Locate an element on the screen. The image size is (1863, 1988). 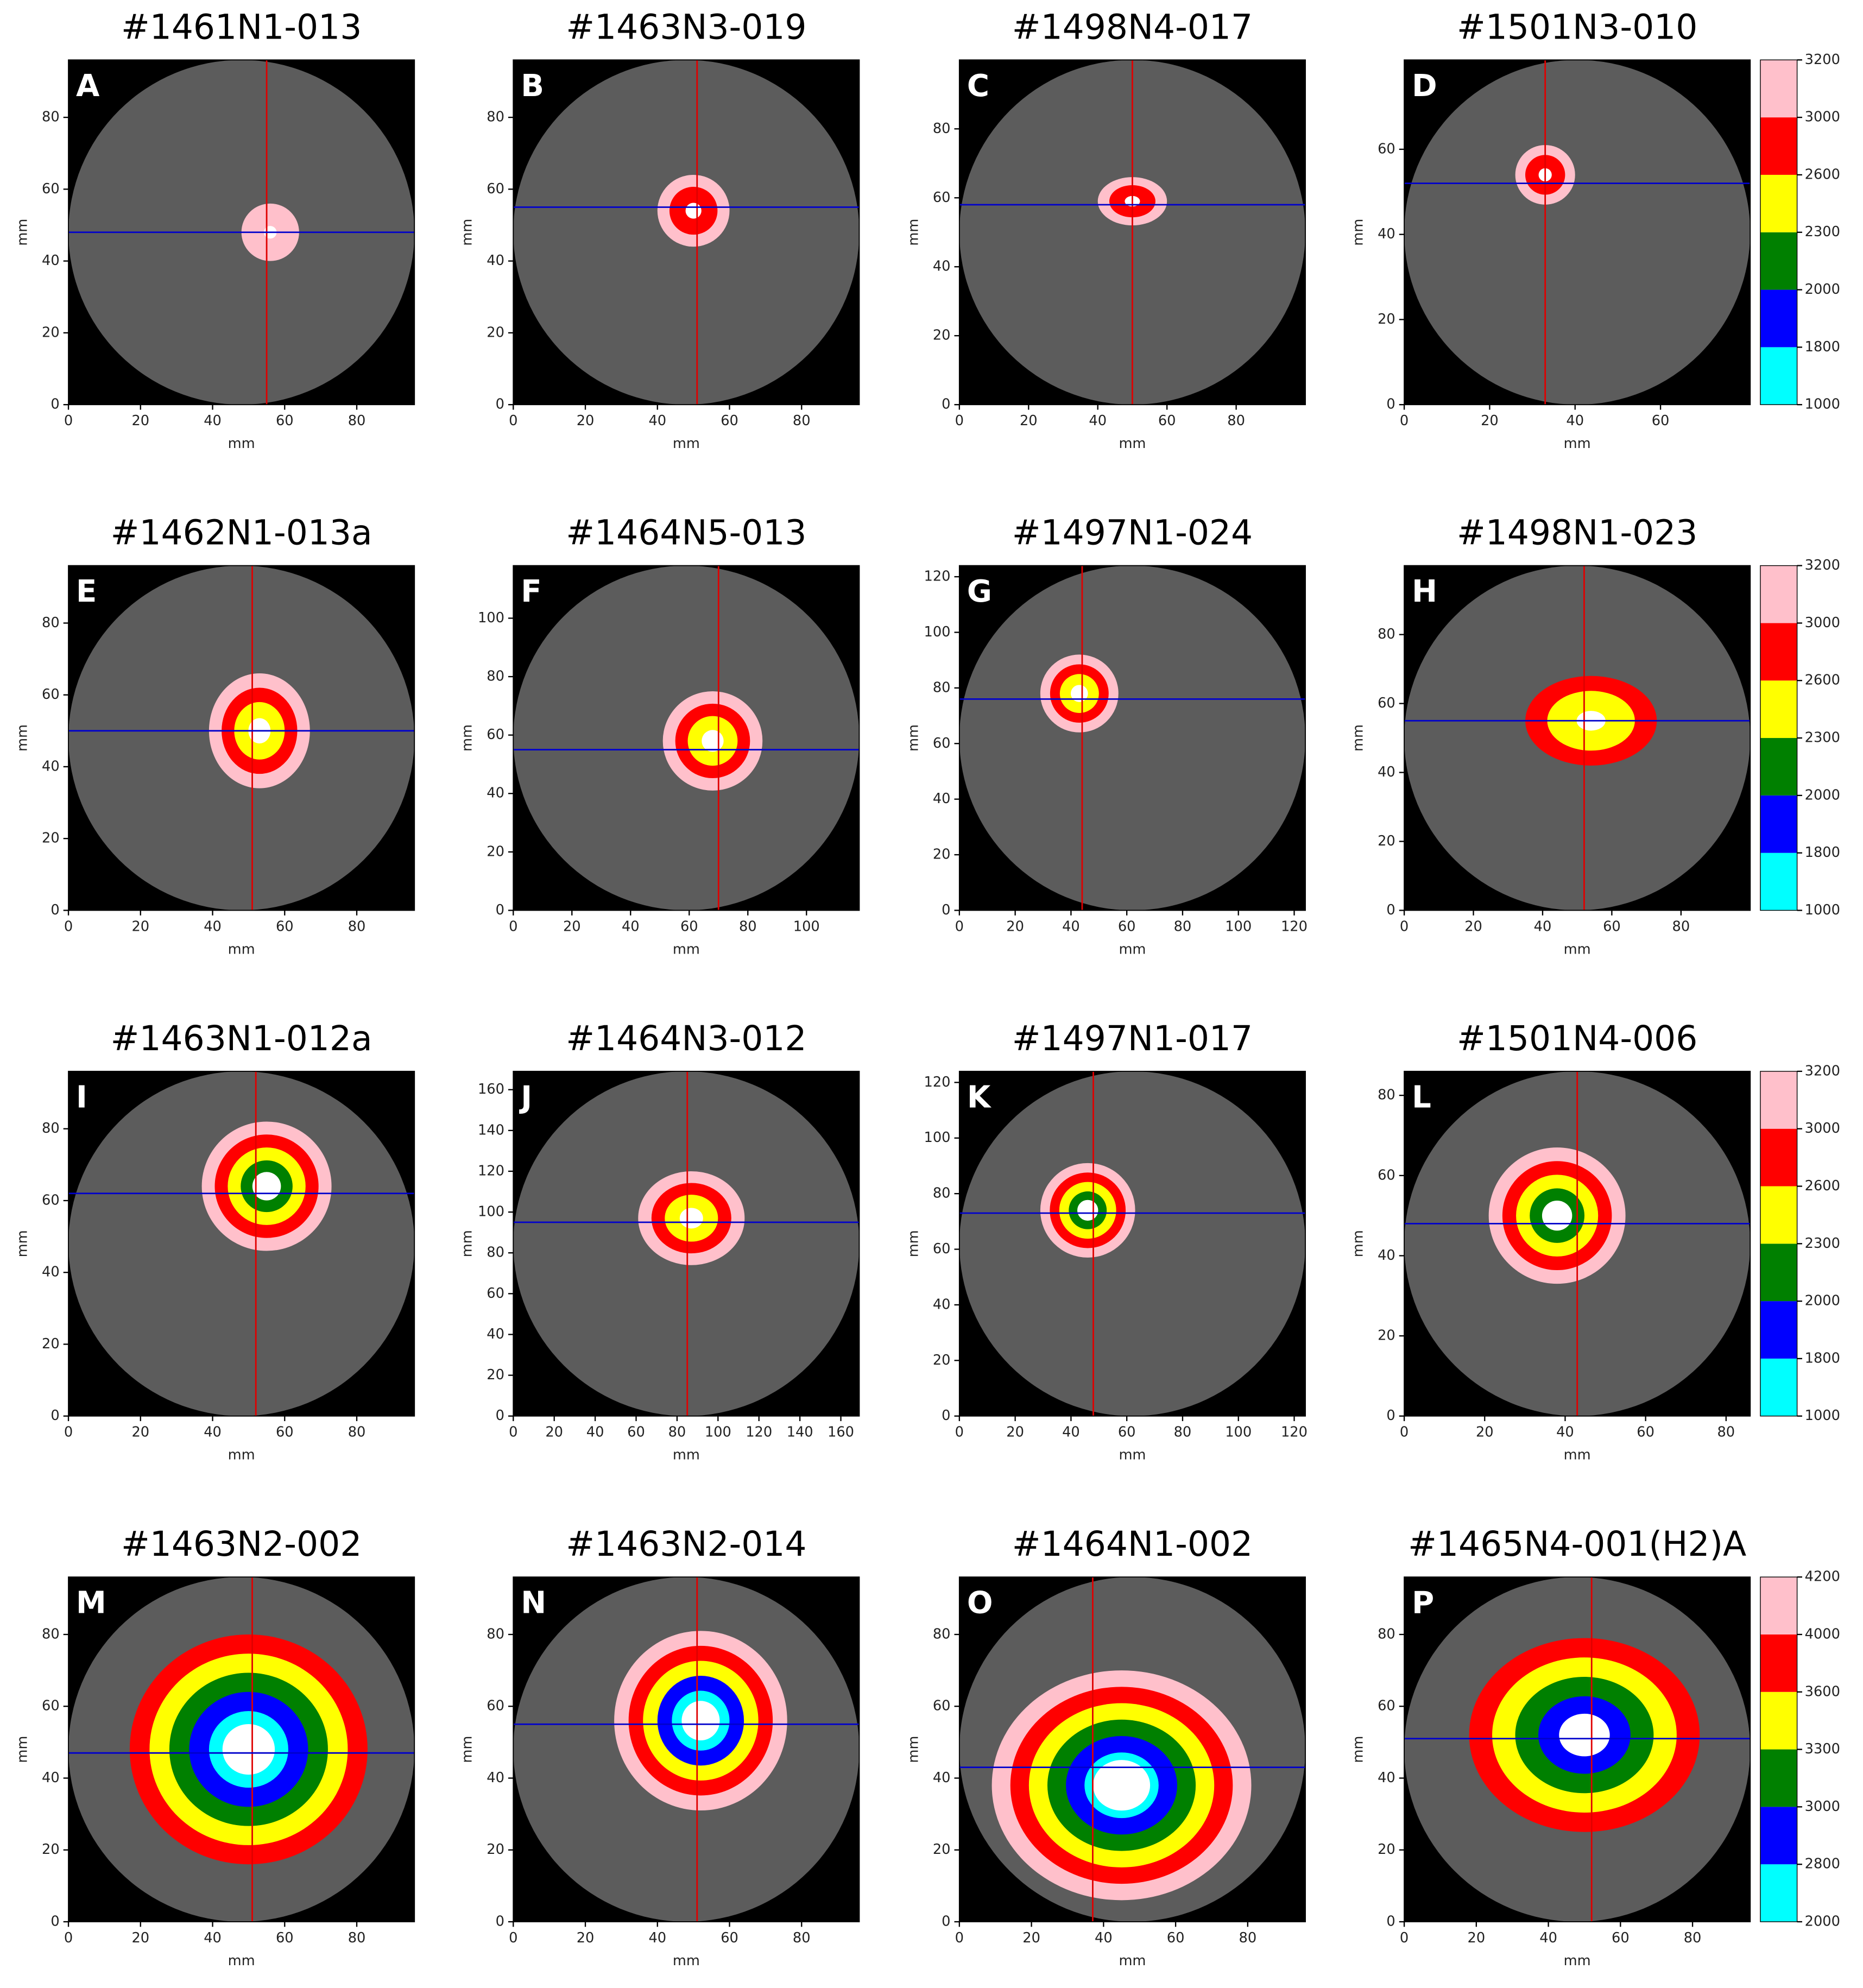
y-tick-label: 120 is located at coordinates (937, 577).